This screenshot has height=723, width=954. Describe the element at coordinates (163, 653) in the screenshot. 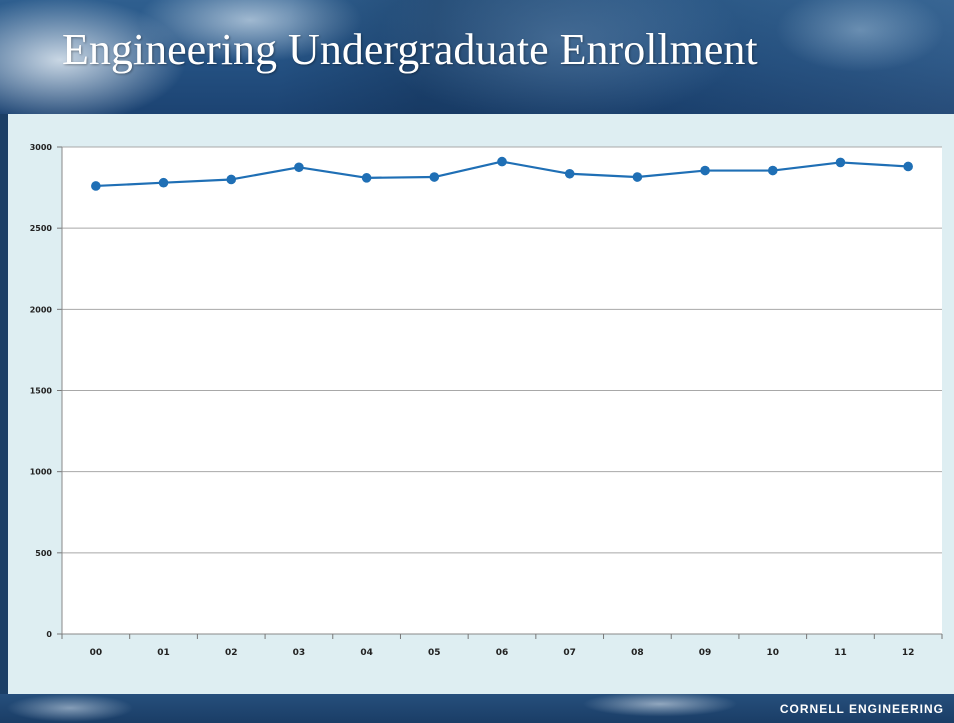

I see `x-tick-label: 01` at that location.